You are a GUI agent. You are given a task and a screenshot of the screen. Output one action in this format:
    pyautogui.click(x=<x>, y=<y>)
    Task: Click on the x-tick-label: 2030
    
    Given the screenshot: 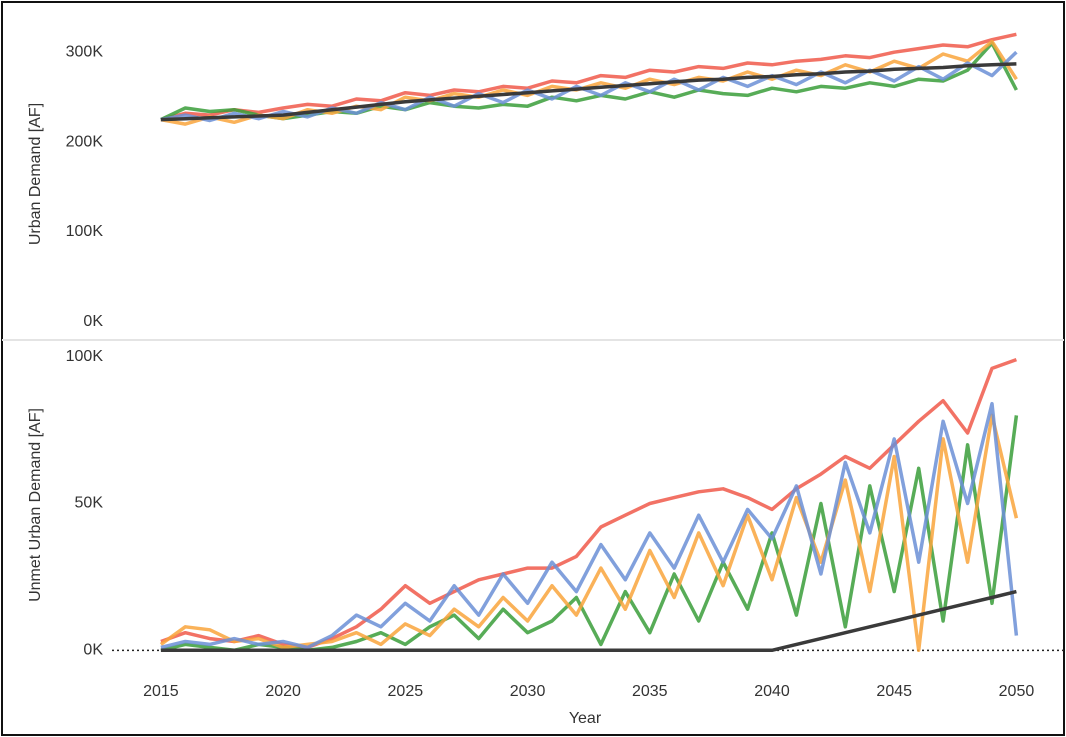 What is the action you would take?
    pyautogui.click(x=528, y=691)
    